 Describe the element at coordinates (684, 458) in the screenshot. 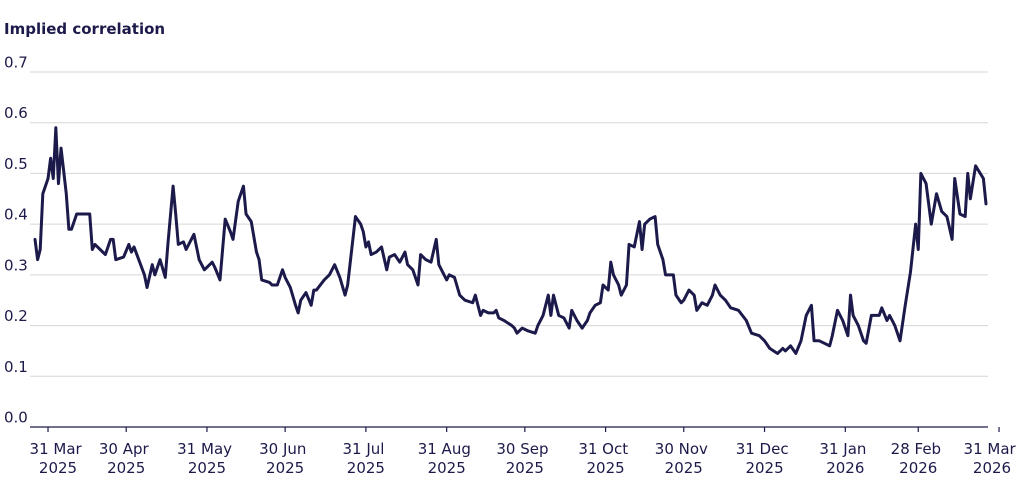

I see `x-tick-label: 30 Nov 2025` at that location.